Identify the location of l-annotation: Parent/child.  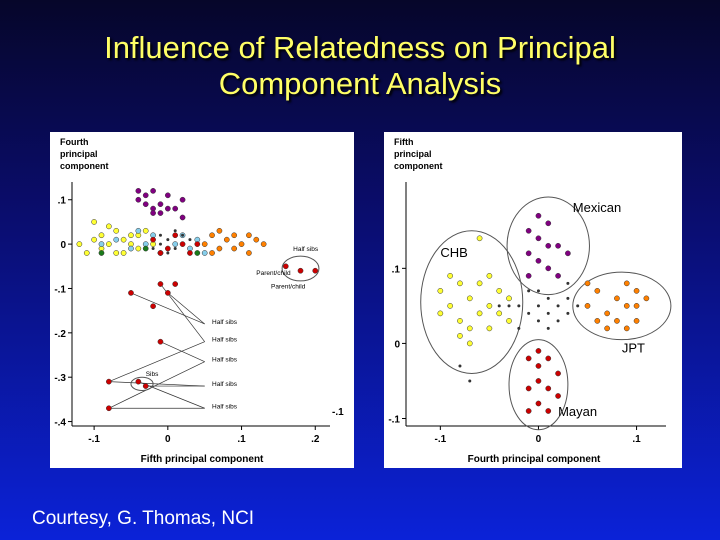
(288, 286).